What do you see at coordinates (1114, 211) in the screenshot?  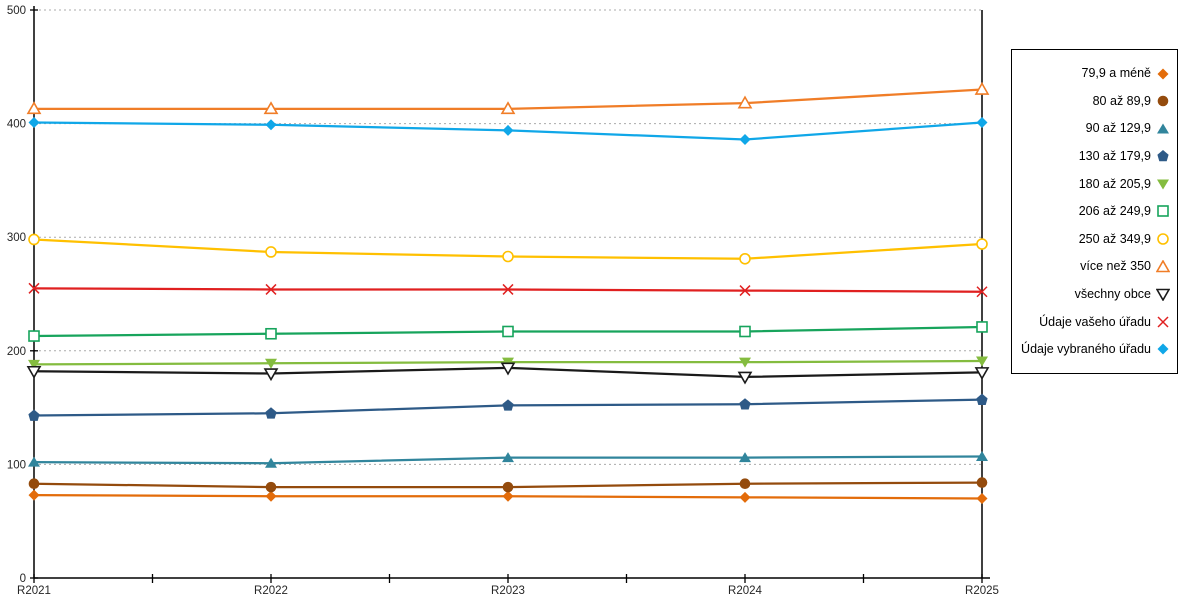 I see `legend-item-label: 206 až 249,9` at bounding box center [1114, 211].